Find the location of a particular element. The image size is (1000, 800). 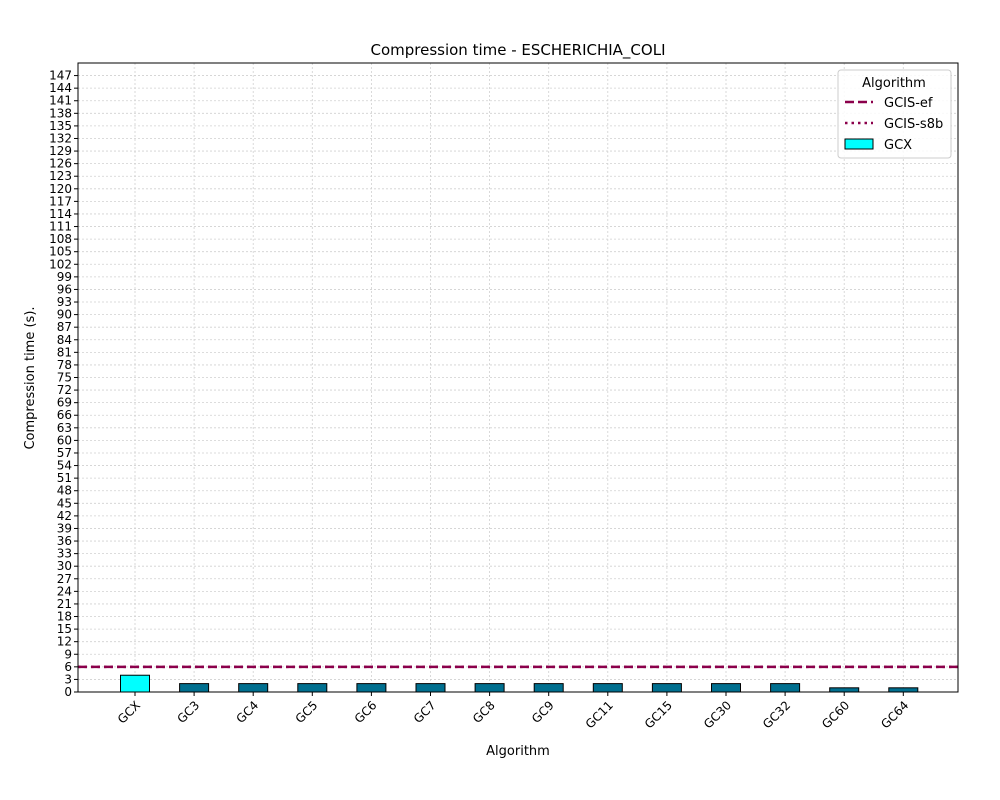

x-tick-label: GC11 is located at coordinates (599, 714).